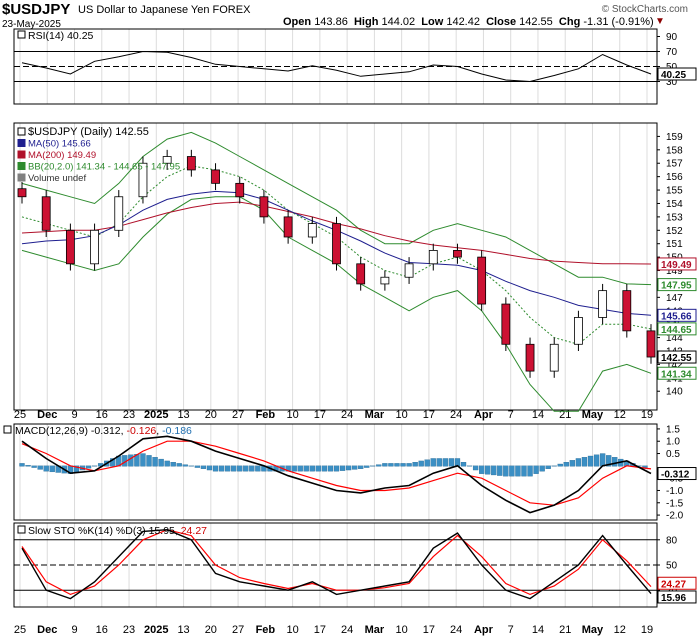  Describe the element at coordinates (677, 583) in the screenshot. I see `sto-d-value-box` at that location.